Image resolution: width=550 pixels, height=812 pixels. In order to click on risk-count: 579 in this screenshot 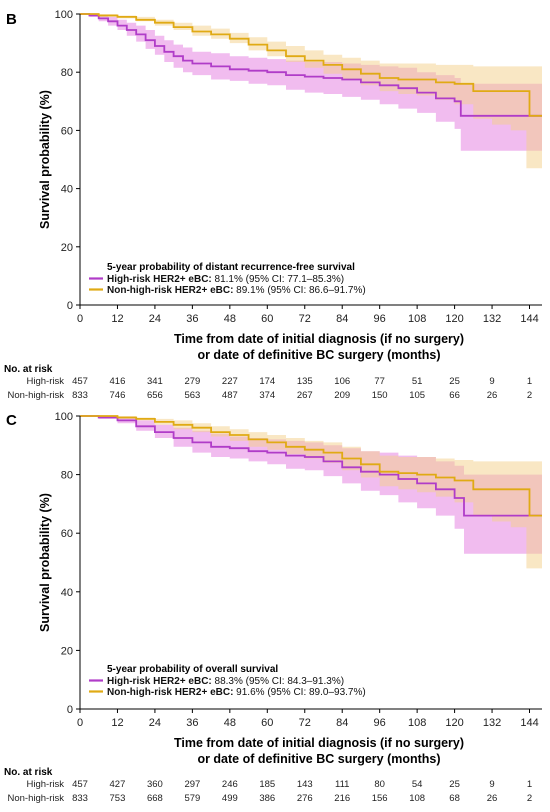, I will do `click(192, 798)`.